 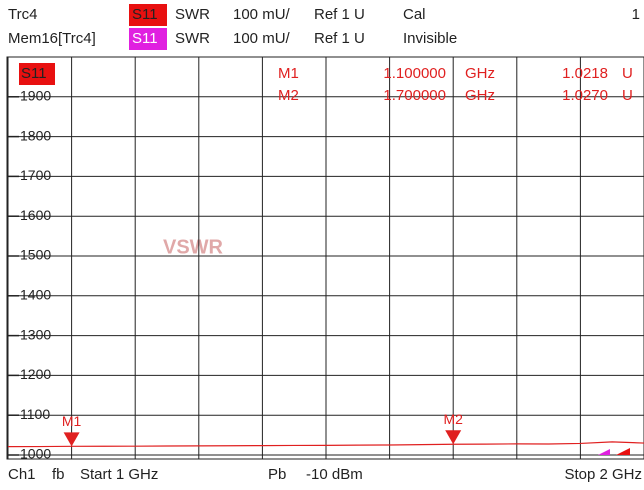 I want to click on readout-value: 1.0218, so click(x=585, y=73).